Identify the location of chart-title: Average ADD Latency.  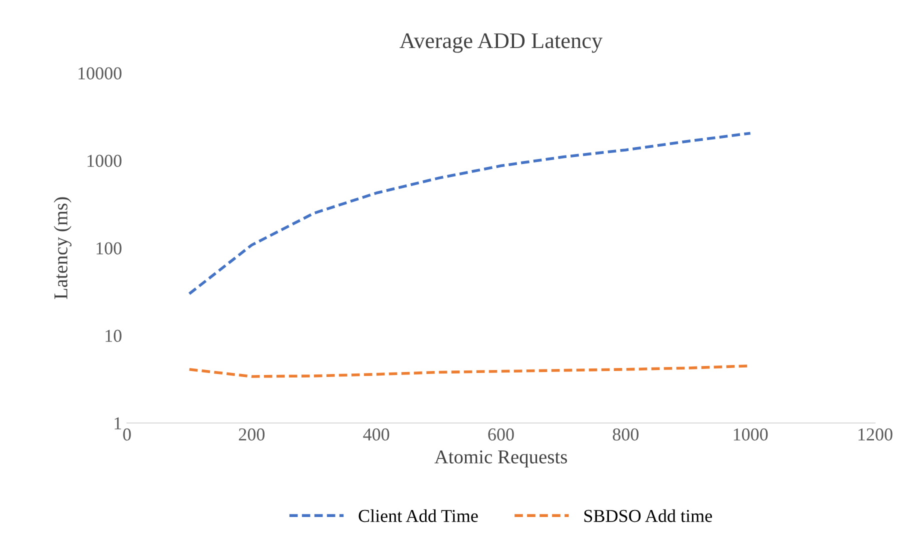
(501, 43).